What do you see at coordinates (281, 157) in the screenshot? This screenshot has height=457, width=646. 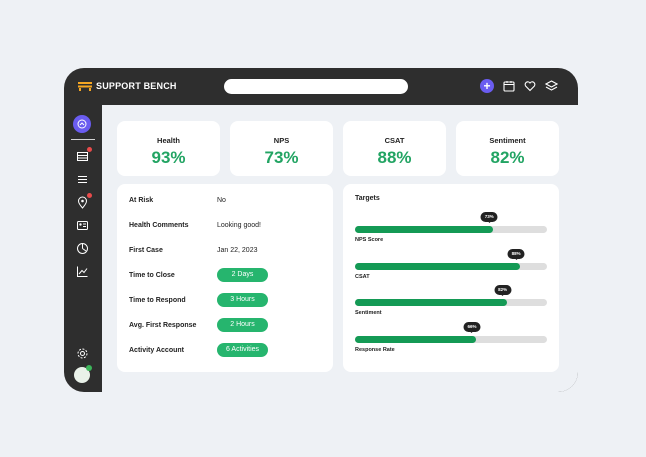 I see `metric-value: 73%` at bounding box center [281, 157].